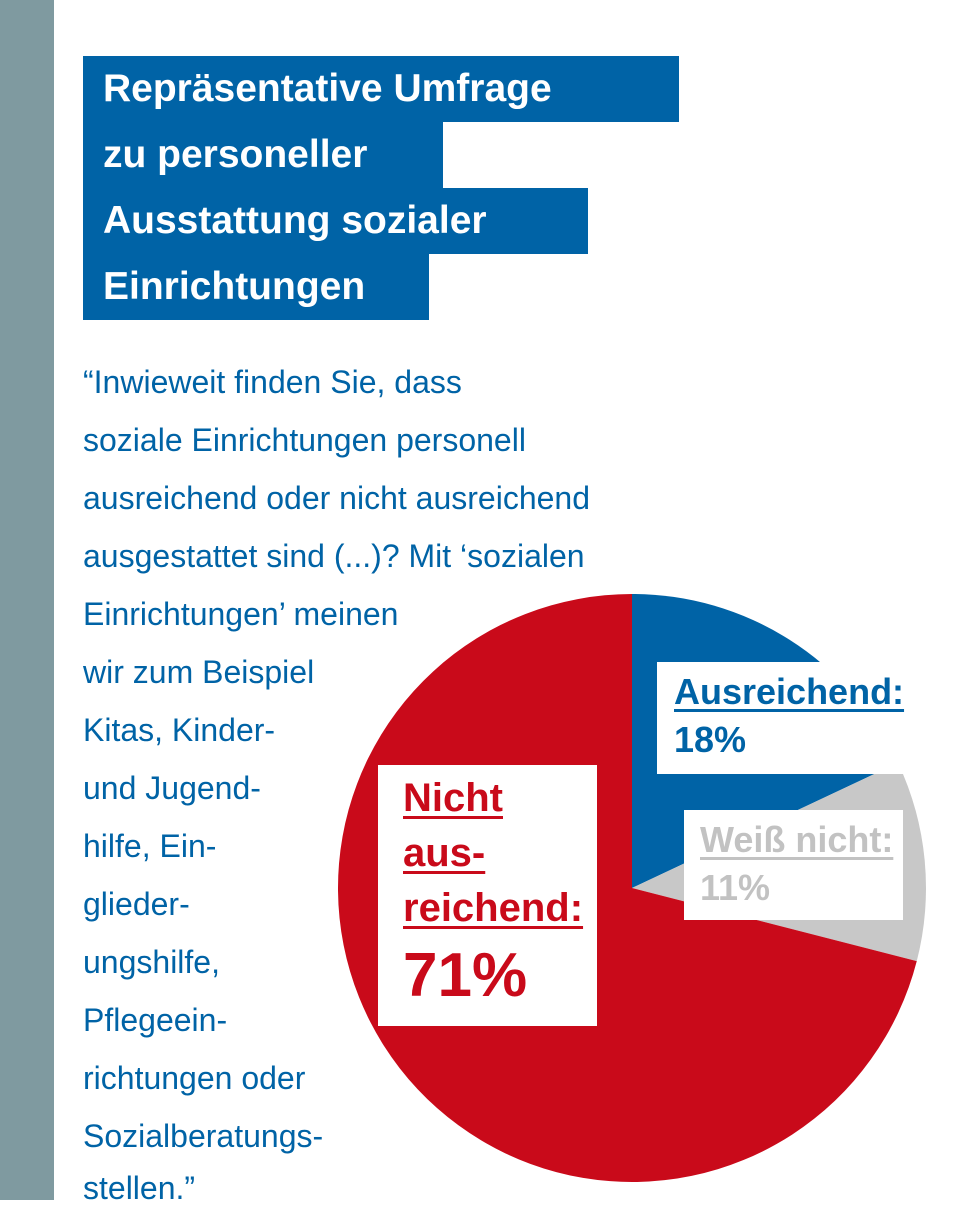  I want to click on label-nicht-ausreichend: Nicht aus- reichend: 71%, so click(488, 895).